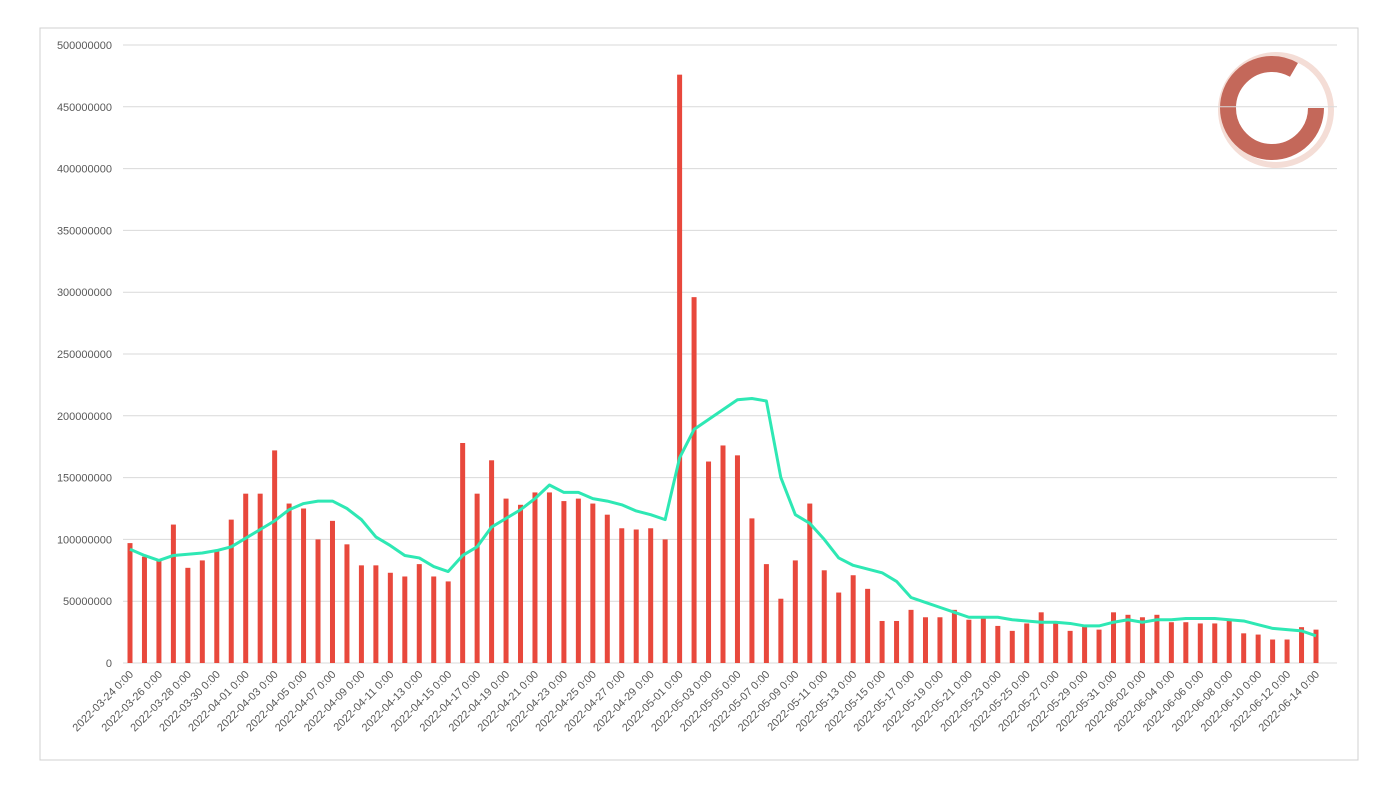 Image resolution: width=1400 pixels, height=788 pixels. Describe the element at coordinates (1272, 108) in the screenshot. I see `logo-stroke` at that location.